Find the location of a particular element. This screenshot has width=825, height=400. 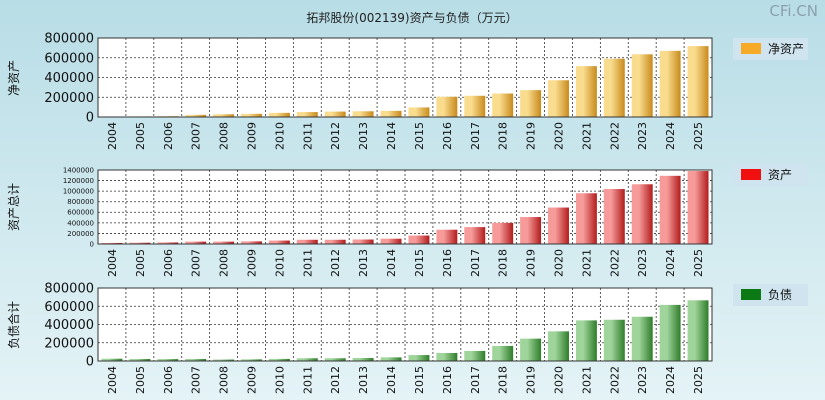

bar-total-assets-2017 is located at coordinates (475, 235).